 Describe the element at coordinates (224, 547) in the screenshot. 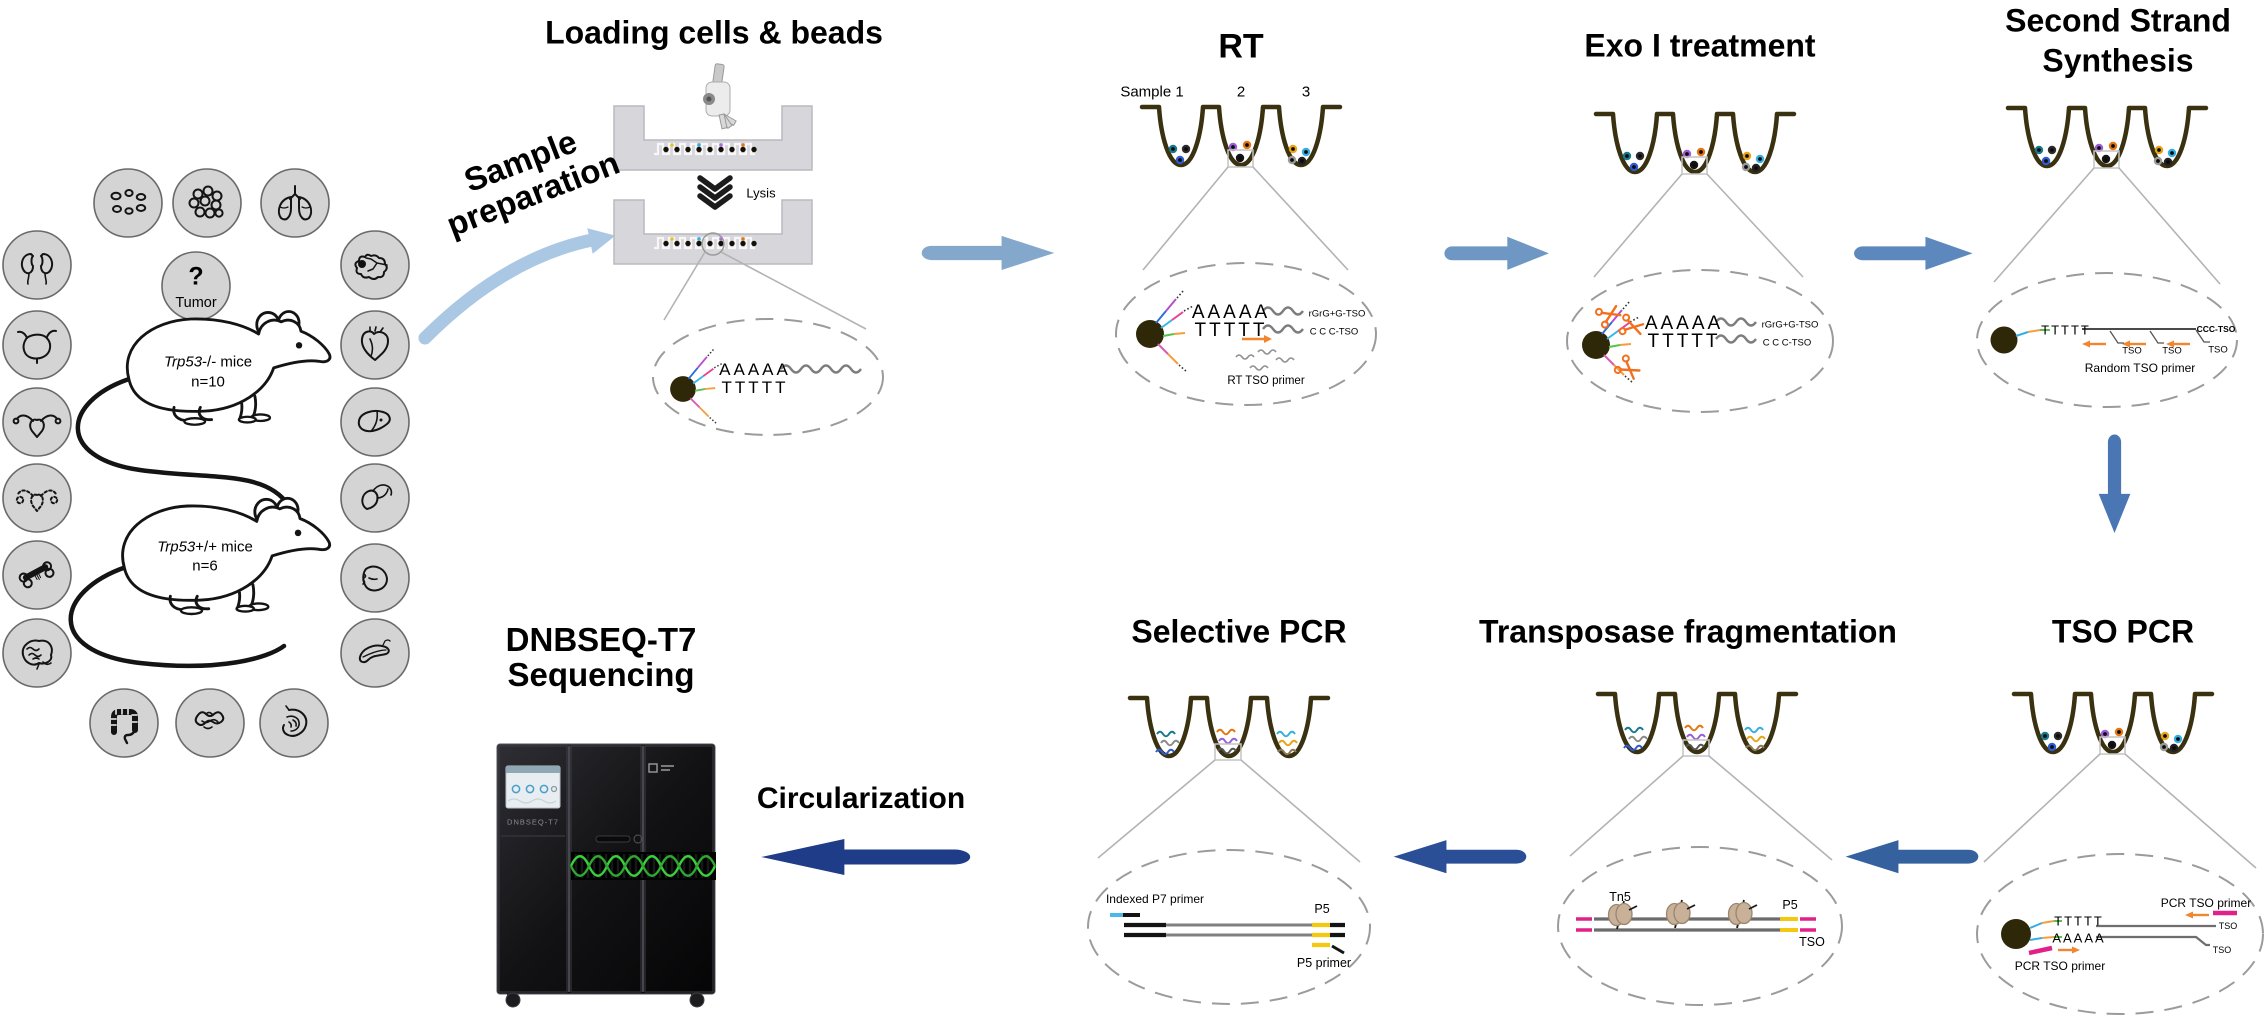

I see `mouse2-rest: +/+ mice` at that location.